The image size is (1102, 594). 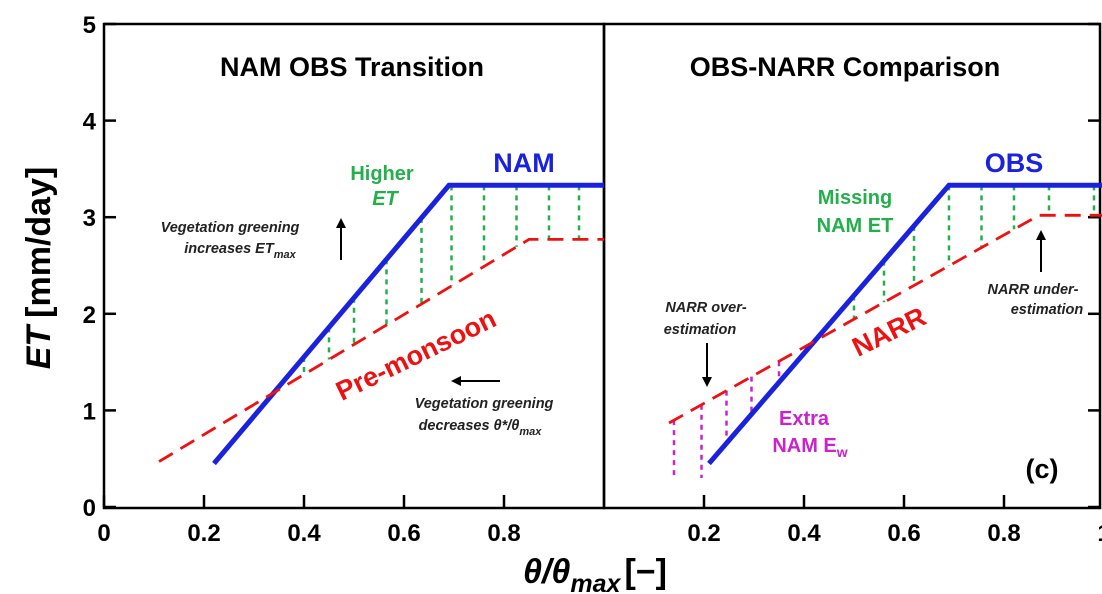 I want to click on greening-decreases-line1: Vegetation greening, so click(x=484, y=404).